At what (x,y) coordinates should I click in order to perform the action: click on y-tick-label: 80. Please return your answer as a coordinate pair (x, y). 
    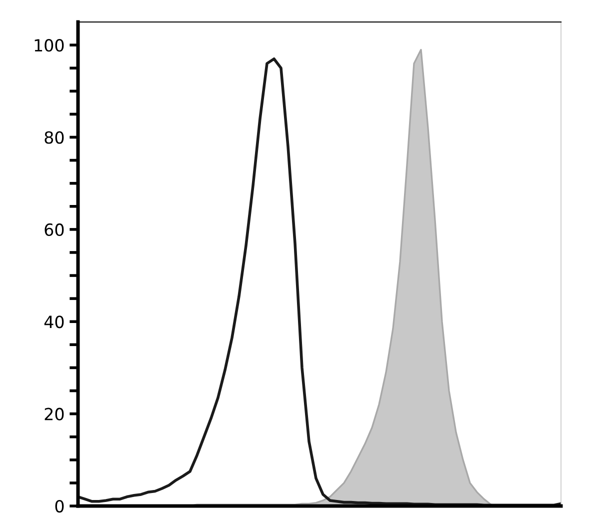
    Looking at the image, I should click on (54, 137).